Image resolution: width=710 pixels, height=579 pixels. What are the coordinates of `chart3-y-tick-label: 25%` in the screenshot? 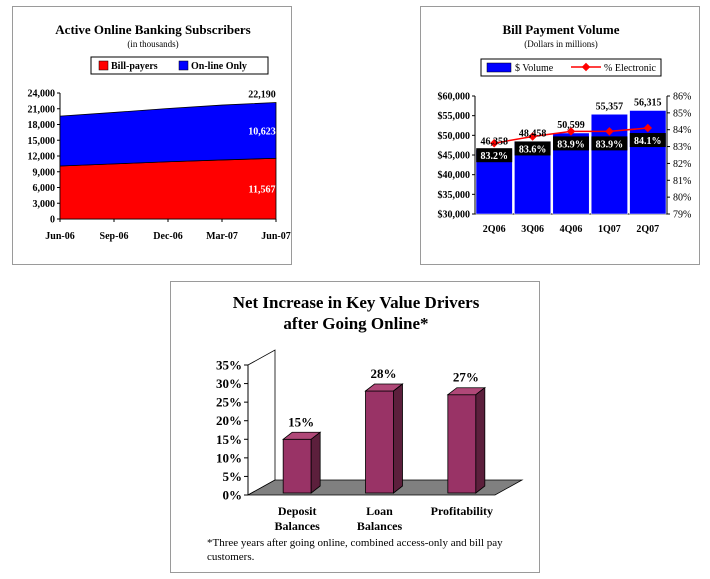 It's located at (229, 402).